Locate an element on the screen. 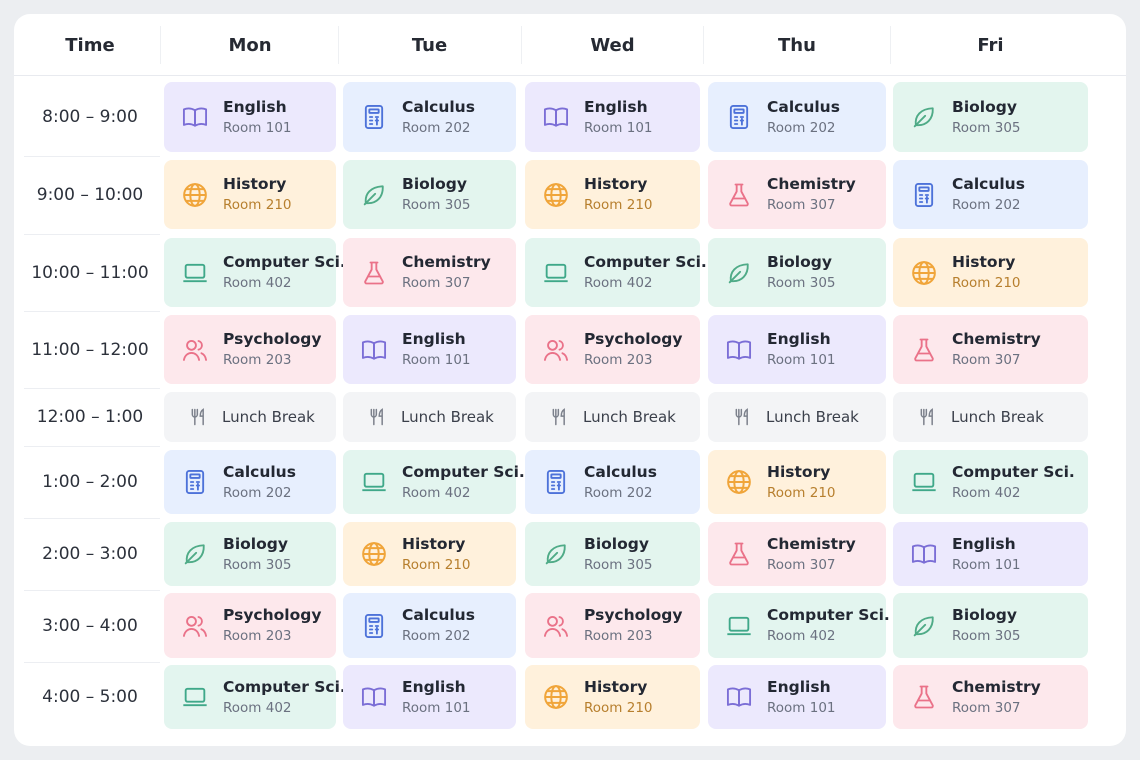  subject-name: Computer Sci. is located at coordinates (284, 686).